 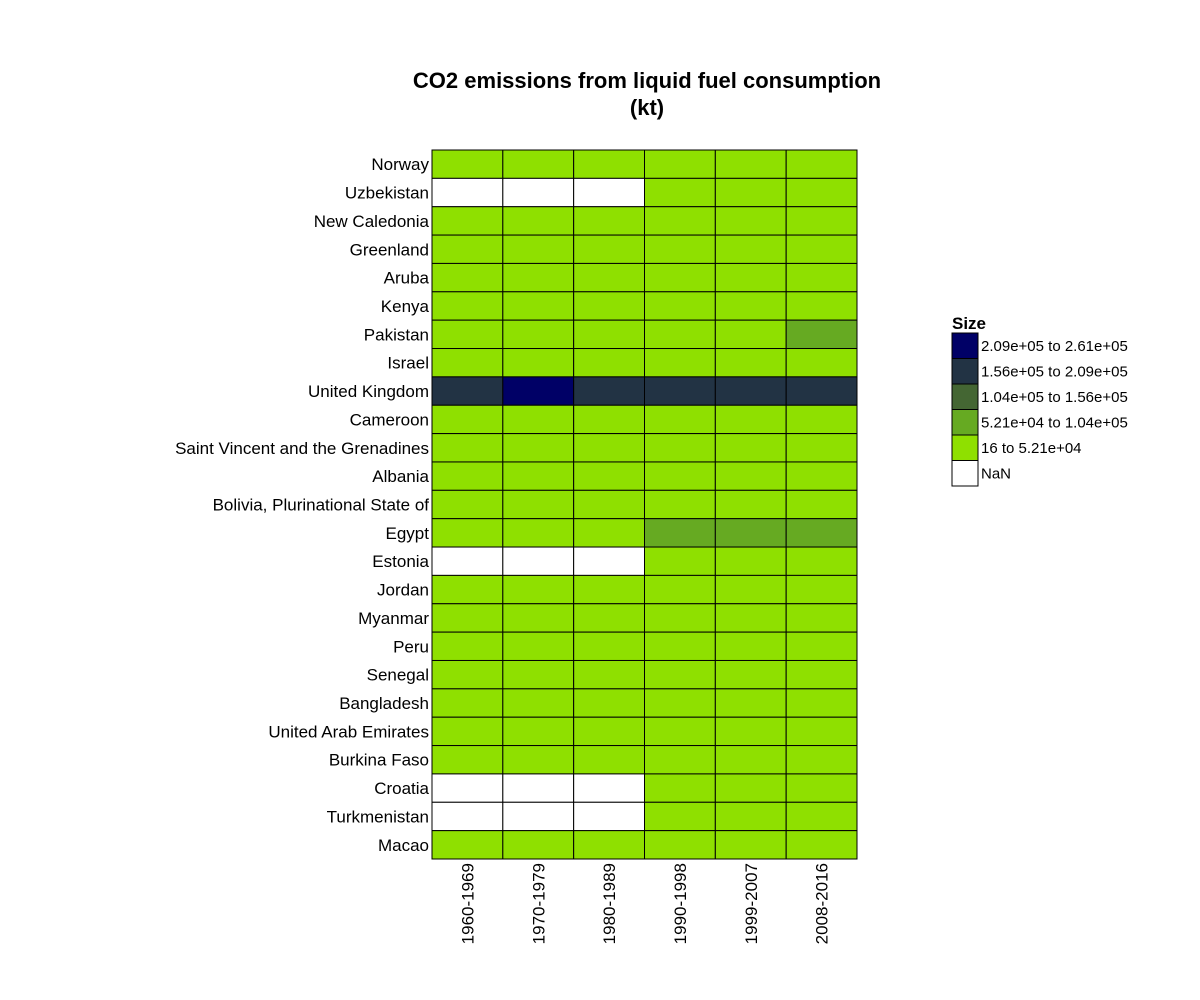 I want to click on y-tick-label: Peru, so click(x=411, y=646).